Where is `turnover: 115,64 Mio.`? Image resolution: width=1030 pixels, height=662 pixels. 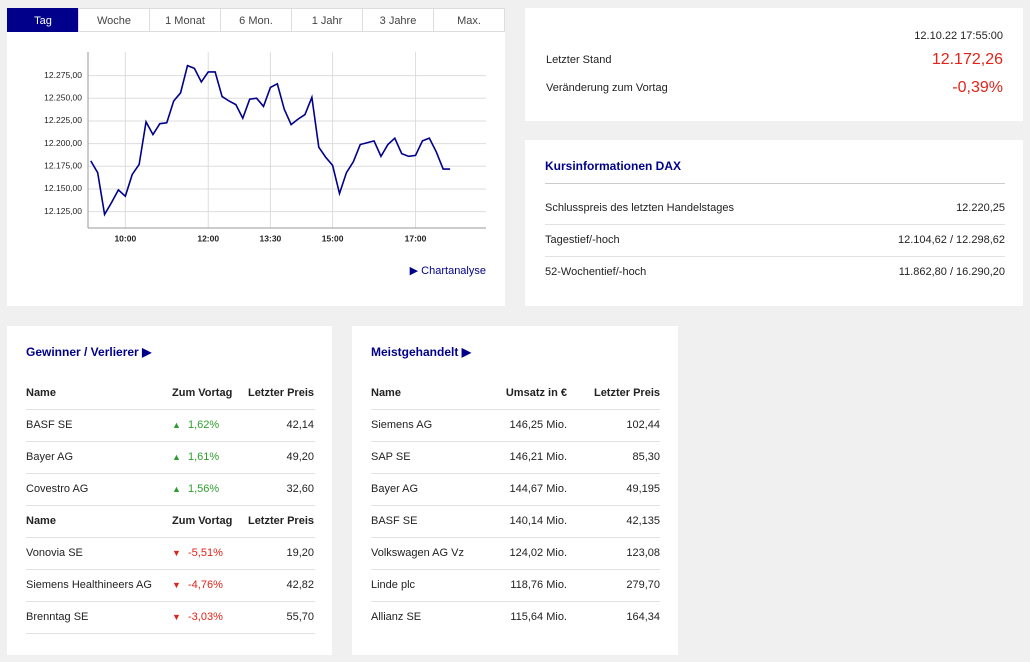 turnover: 115,64 Mio. is located at coordinates (538, 617).